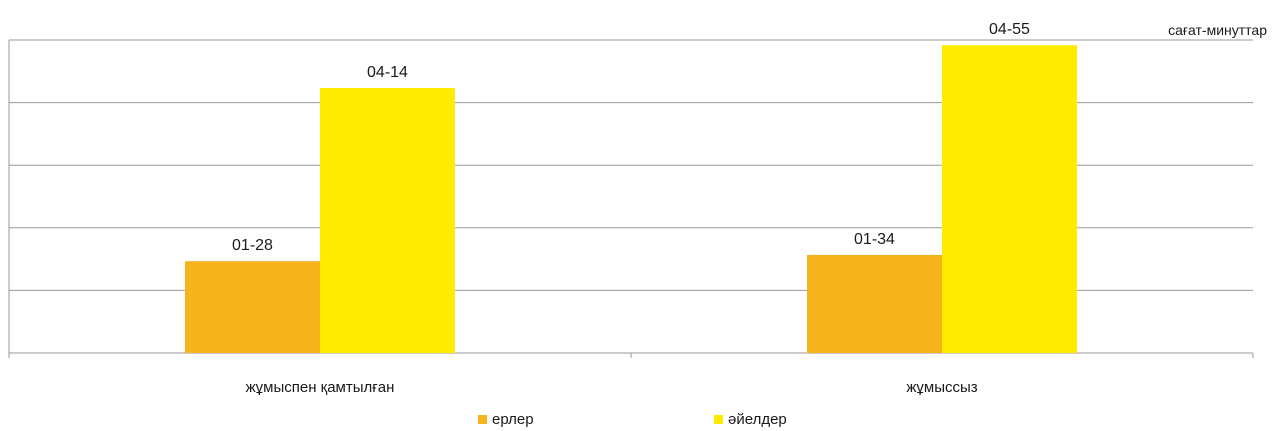 This screenshot has height=431, width=1277. Describe the element at coordinates (252, 245) in the screenshot. I see `data-label: 01-28` at that location.